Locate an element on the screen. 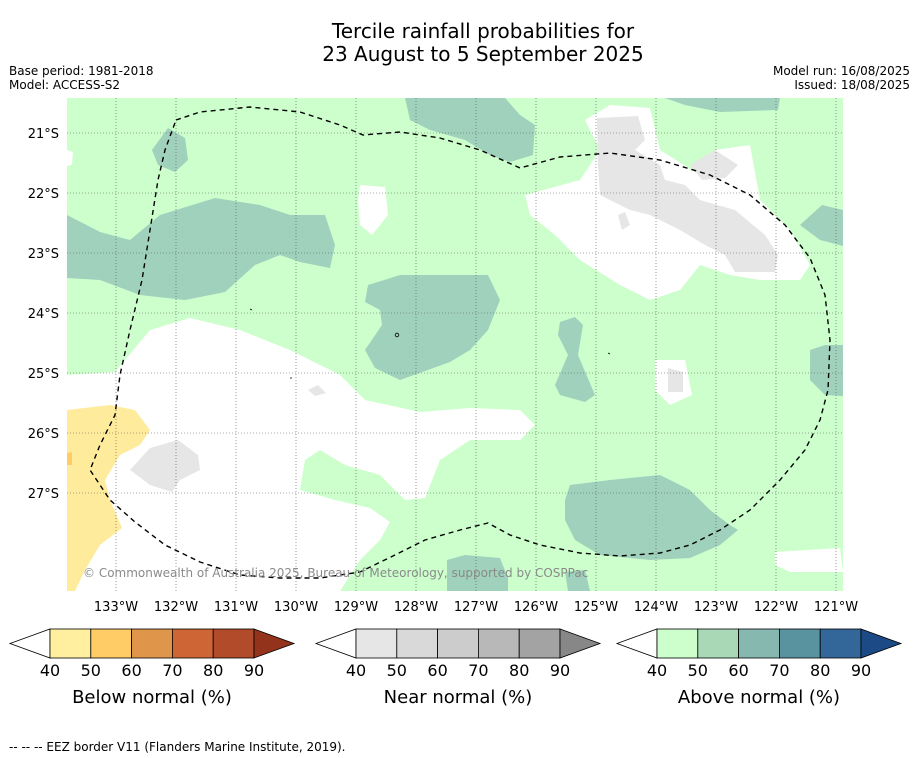 This screenshot has width=919, height=758. near-normal-region-tiny is located at coordinates (317, 390).